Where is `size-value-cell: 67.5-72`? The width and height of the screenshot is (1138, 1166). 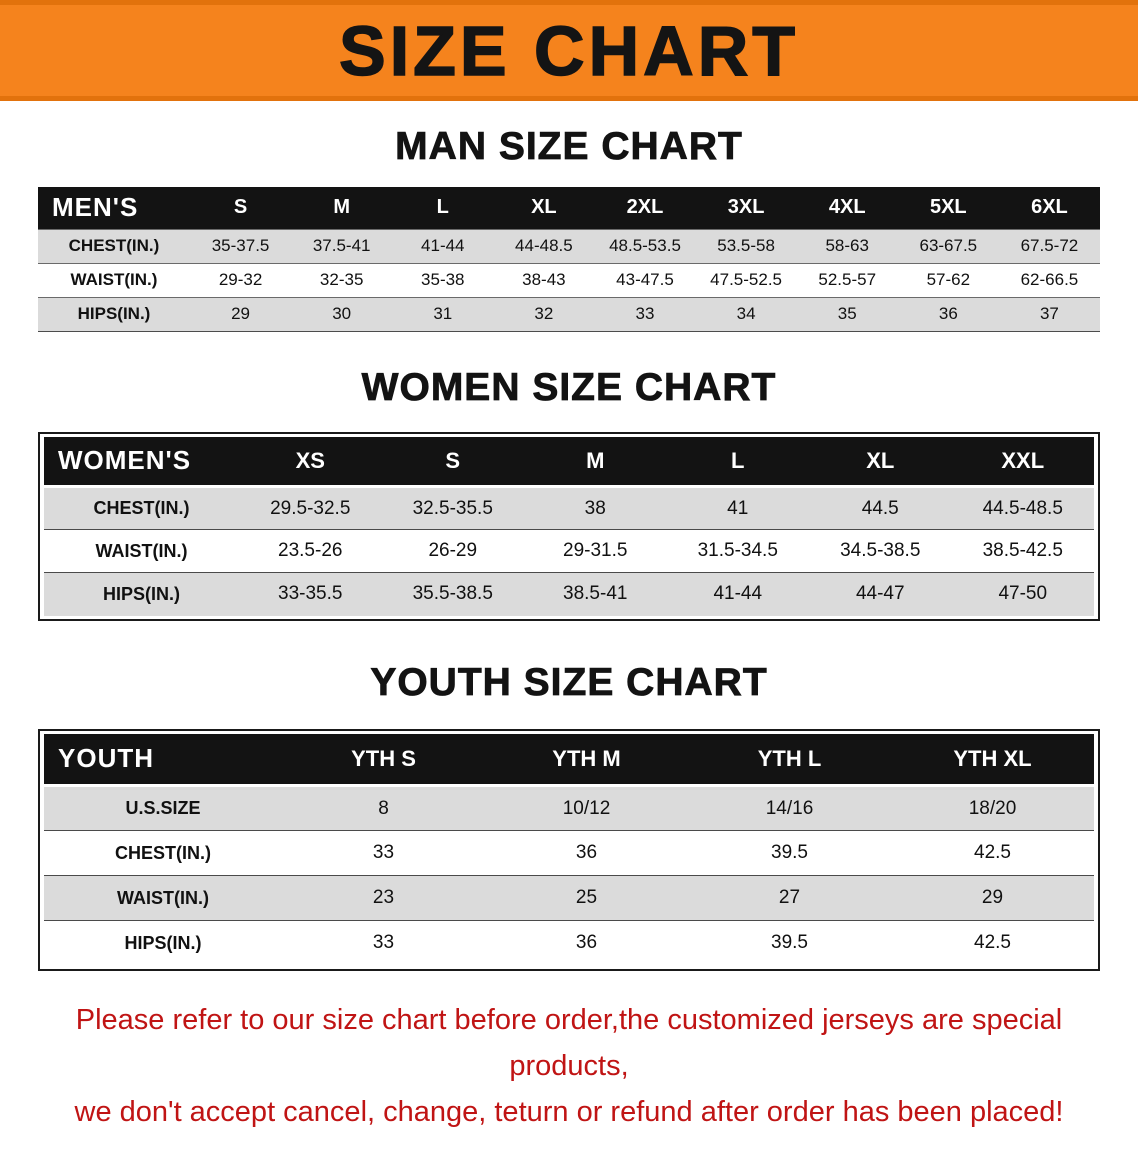
size-value-cell: 67.5-72 is located at coordinates (1049, 245).